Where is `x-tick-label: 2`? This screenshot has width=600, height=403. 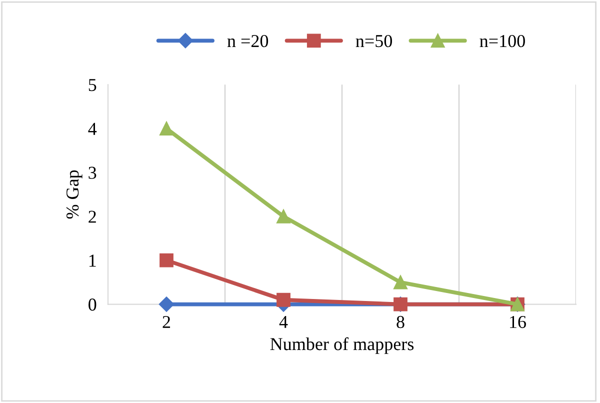
x-tick-label: 2 is located at coordinates (166, 322).